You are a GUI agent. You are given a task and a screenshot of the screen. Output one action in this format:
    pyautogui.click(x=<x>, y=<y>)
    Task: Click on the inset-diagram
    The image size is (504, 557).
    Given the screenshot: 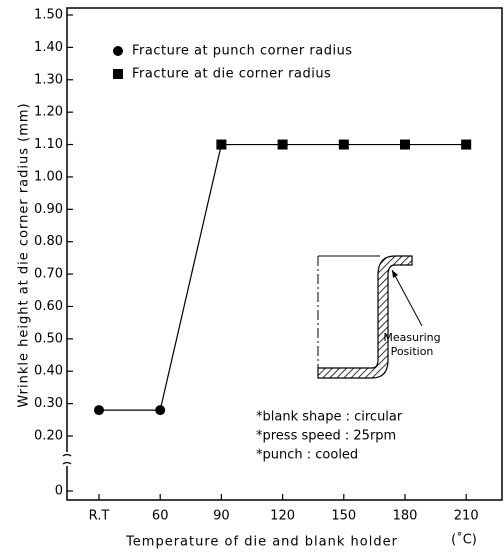 What is the action you would take?
    pyautogui.click(x=370, y=317)
    